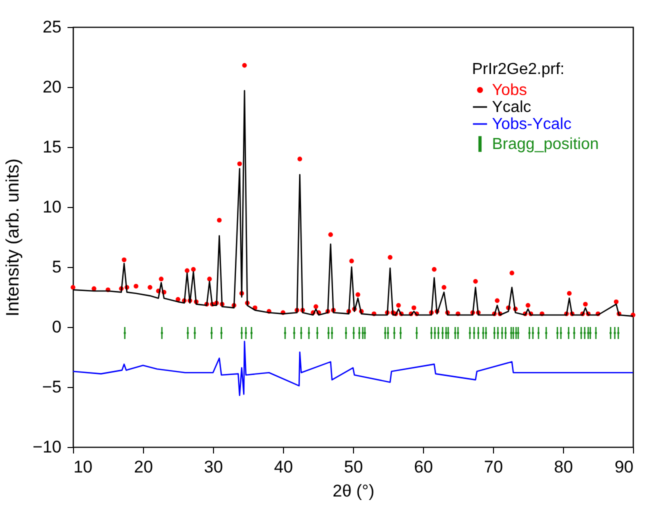  I want to click on x-tick-label: 70, so click(493, 467).